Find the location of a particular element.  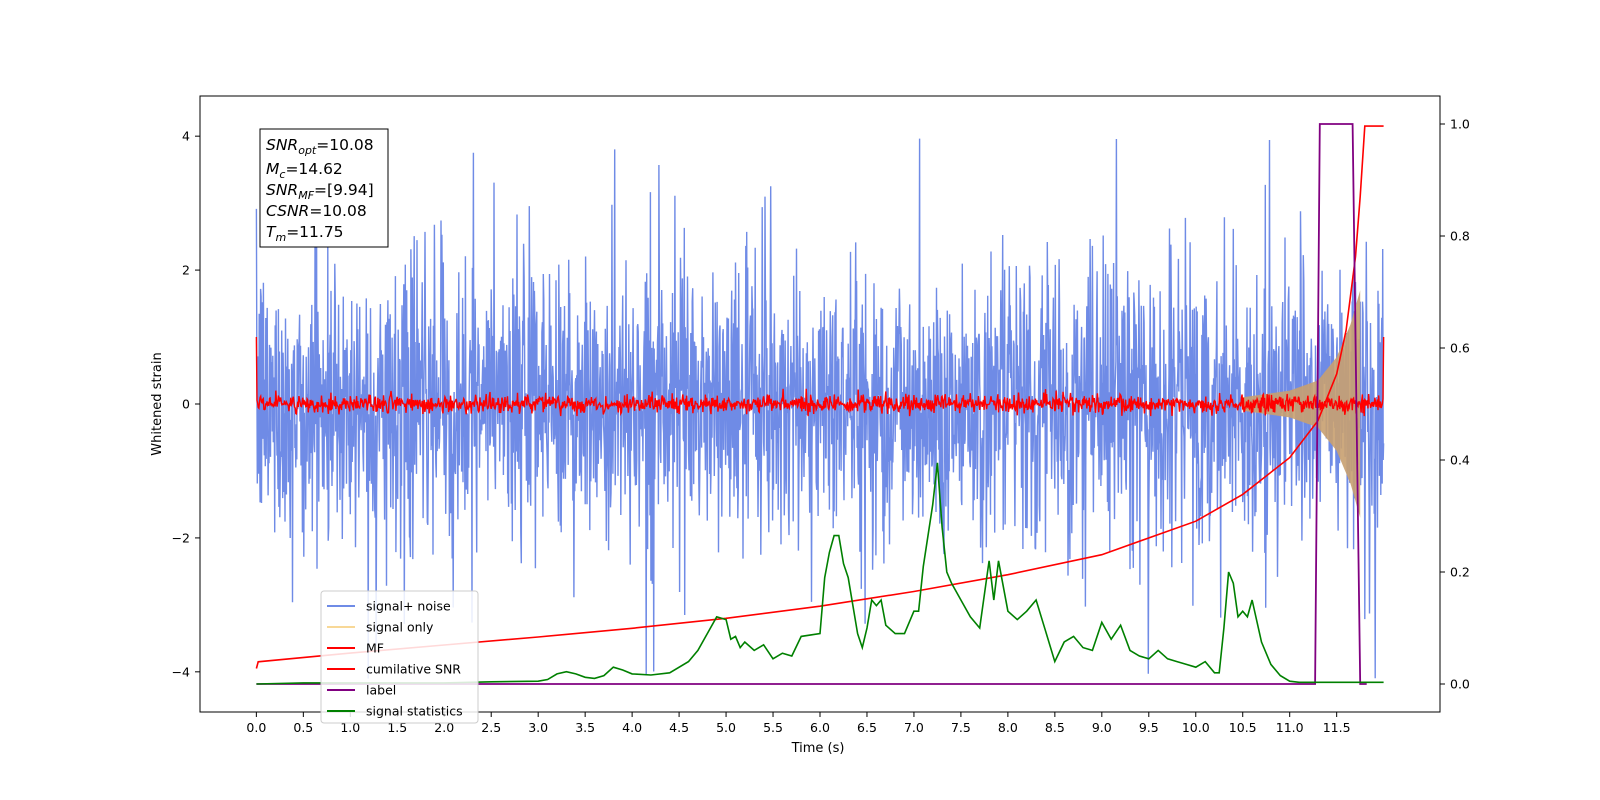

y-left-tick-label: −4 is located at coordinates (181, 671).